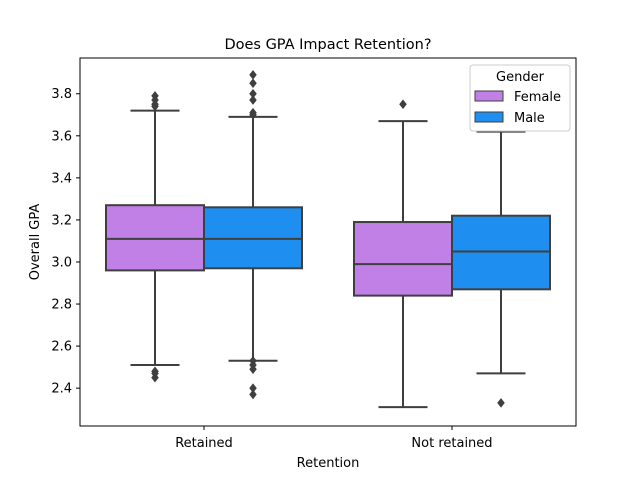  I want to click on y-tick-label: 3.2, so click(61, 220).